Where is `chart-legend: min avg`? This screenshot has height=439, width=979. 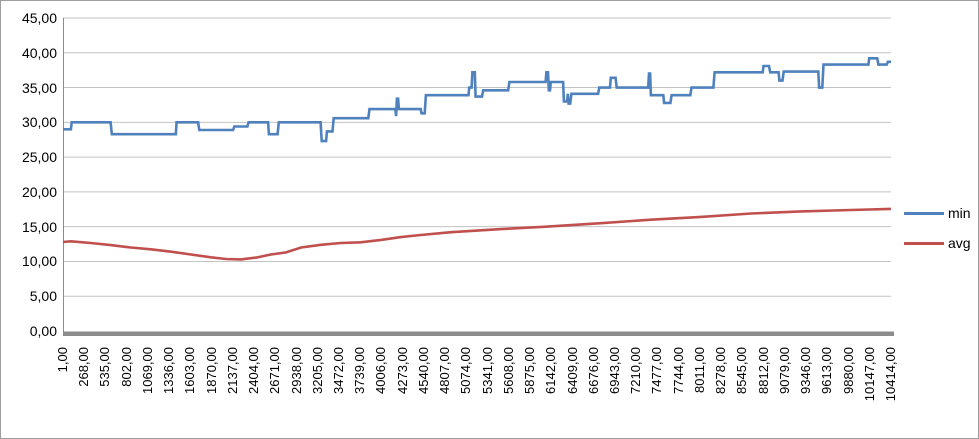
chart-legend: min avg is located at coordinates (937, 235).